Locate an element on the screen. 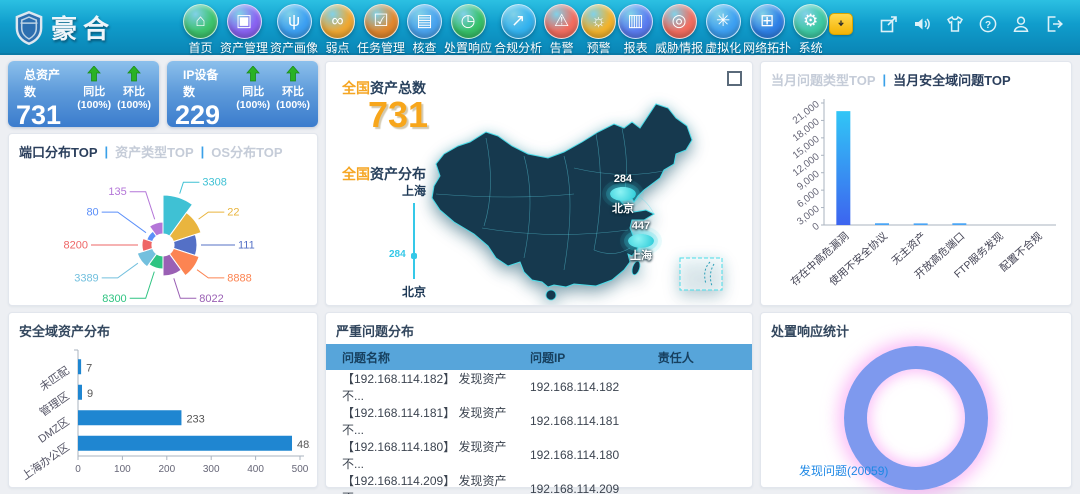 The width and height of the screenshot is (1080, 494). external-link-icon is located at coordinates (889, 24).